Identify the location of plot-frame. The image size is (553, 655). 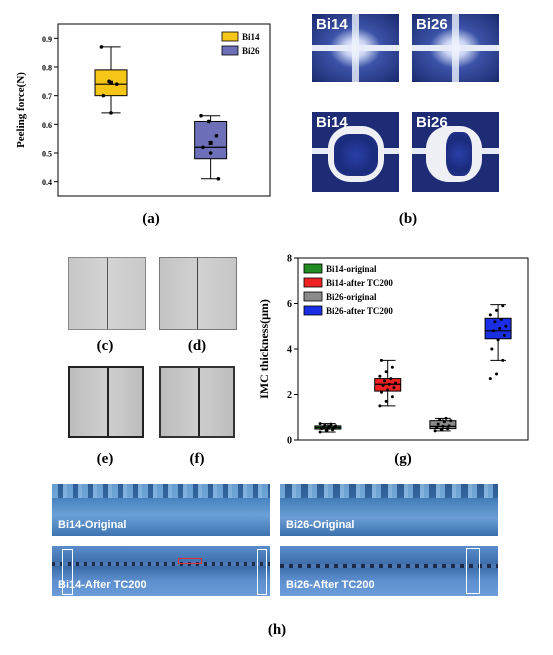
(164, 110).